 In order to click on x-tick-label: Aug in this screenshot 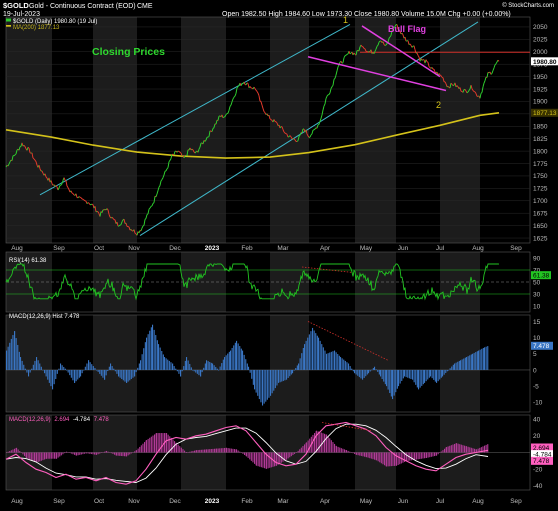, I will do `click(478, 248)`.